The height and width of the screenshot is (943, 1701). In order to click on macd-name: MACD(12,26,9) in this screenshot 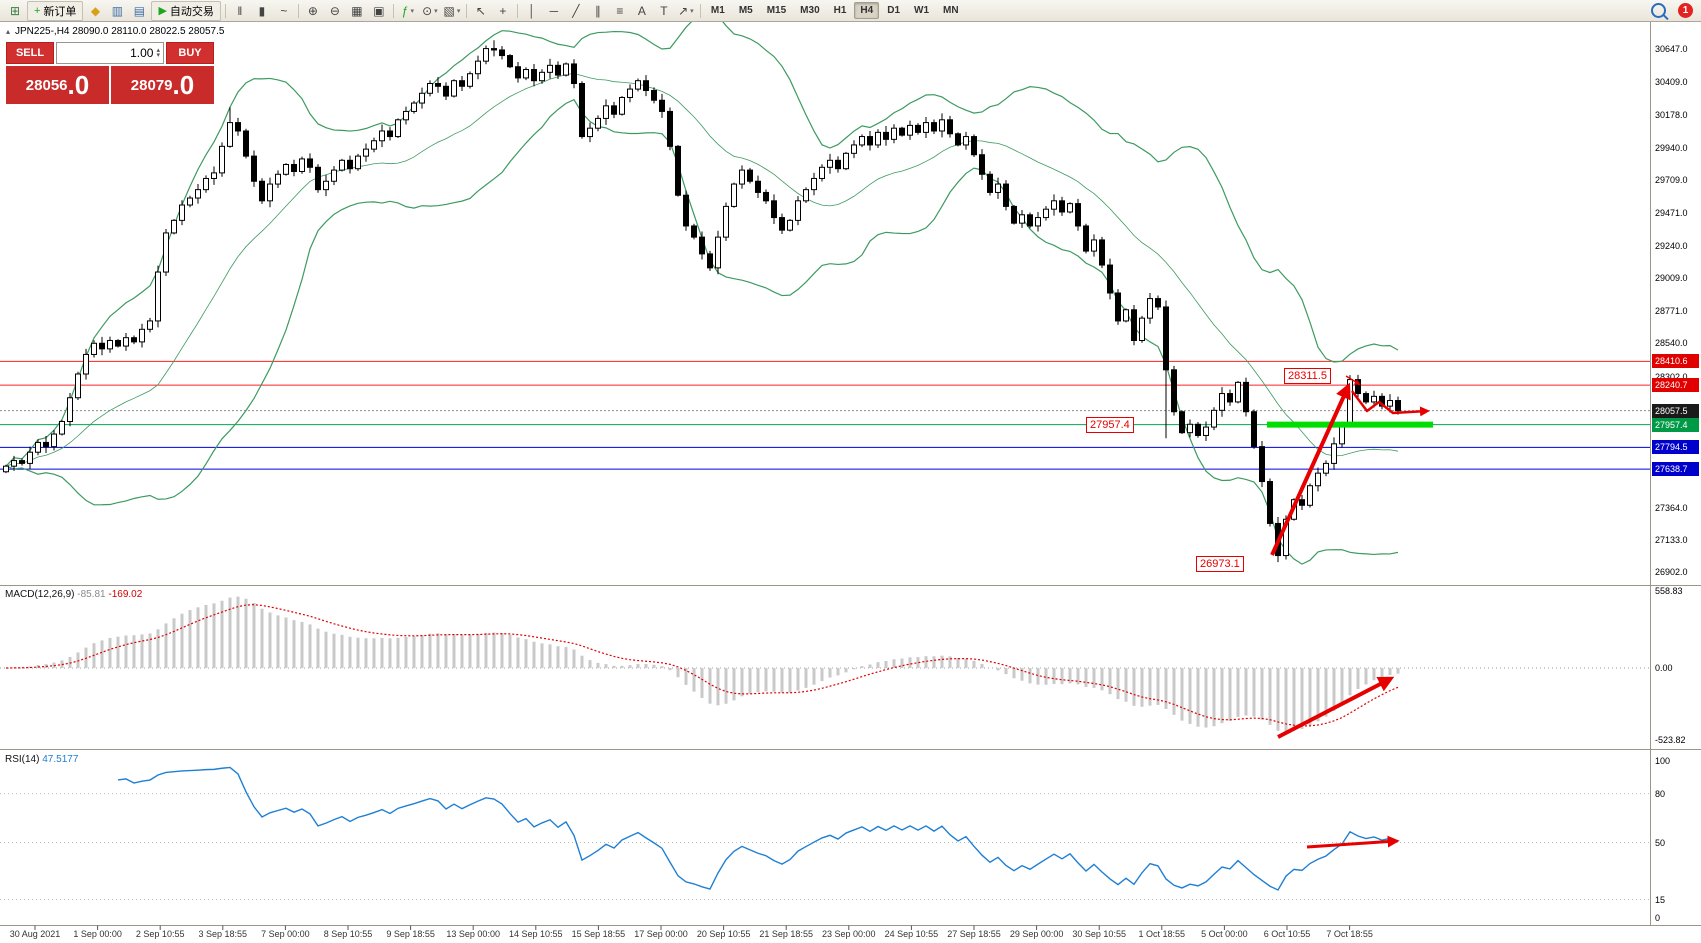, I will do `click(40, 594)`.